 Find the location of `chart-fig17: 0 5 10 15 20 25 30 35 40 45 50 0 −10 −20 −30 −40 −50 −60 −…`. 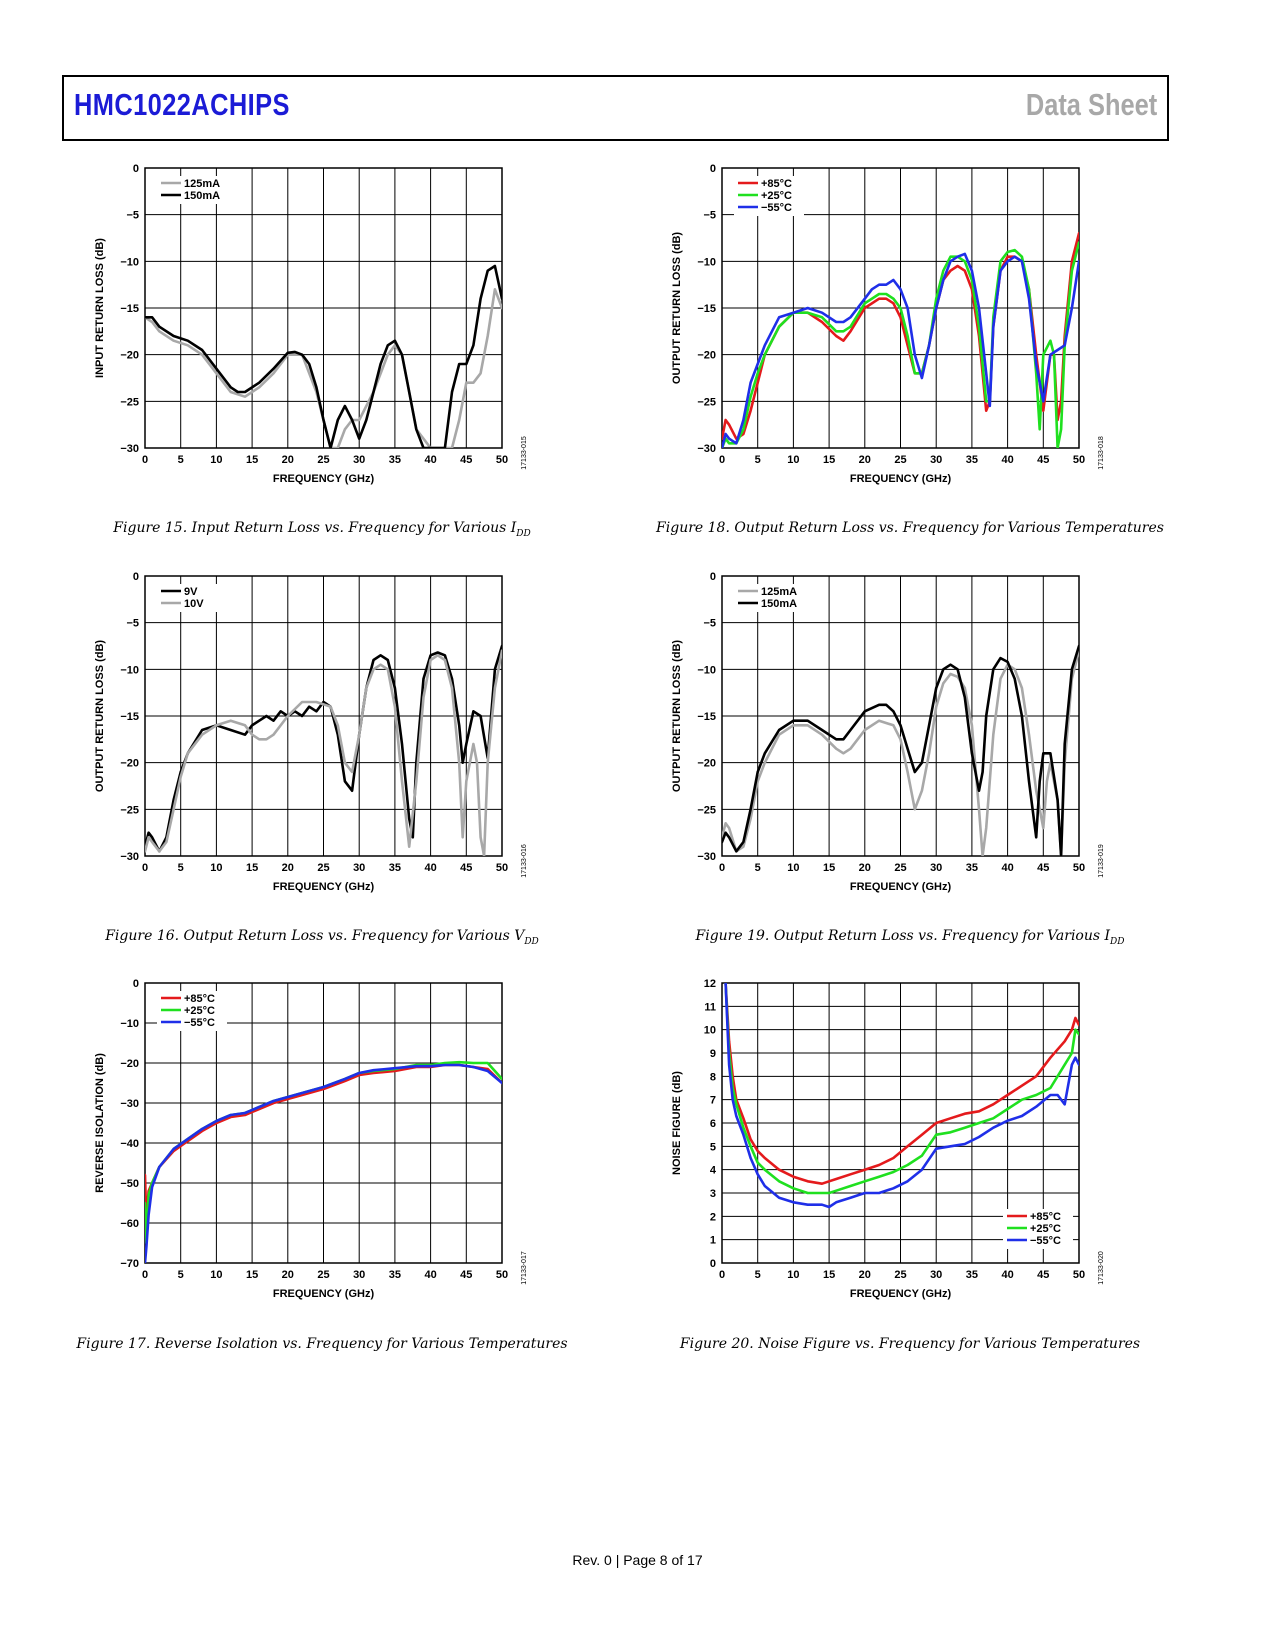

chart-fig17: 0 5 10 15 20 25 30 35 40 45 50 0 −10 −20 −30 −40 −50 −60 −… is located at coordinates (320, 1147).